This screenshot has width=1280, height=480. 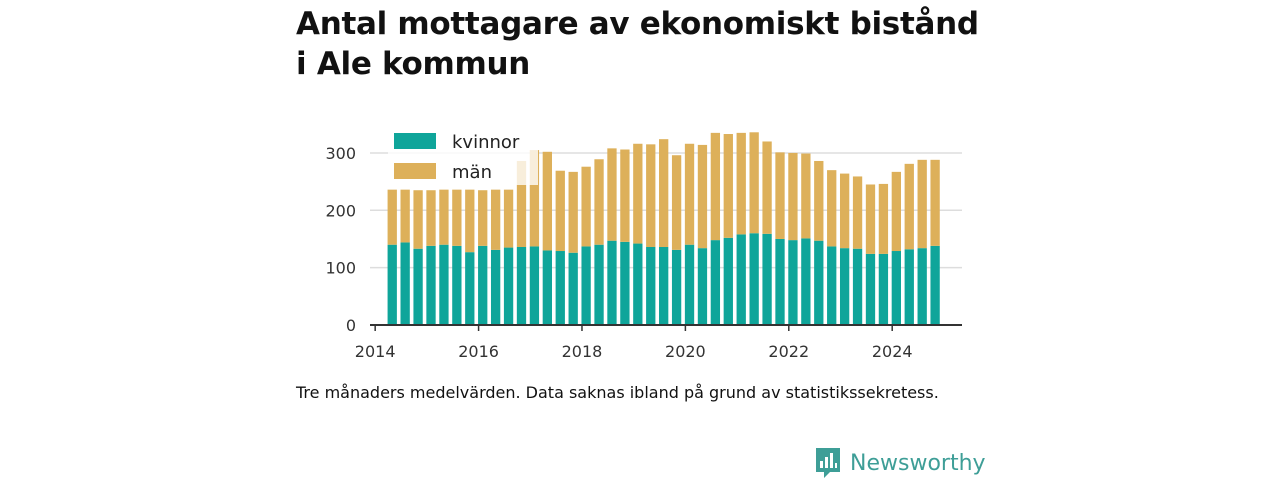 What do you see at coordinates (582, 351) in the screenshot?
I see `x-tick-label-2018: 2018` at bounding box center [582, 351].